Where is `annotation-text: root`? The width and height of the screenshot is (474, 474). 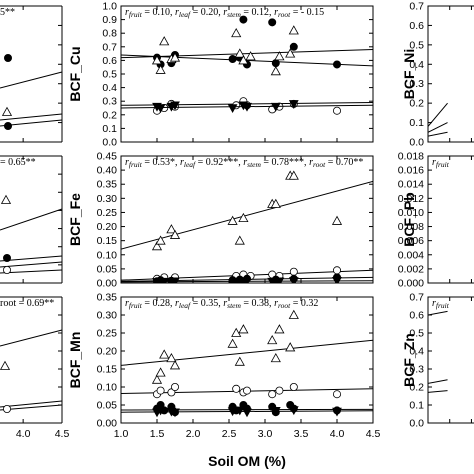
annotation-text: root is located at coordinates (8, 303).